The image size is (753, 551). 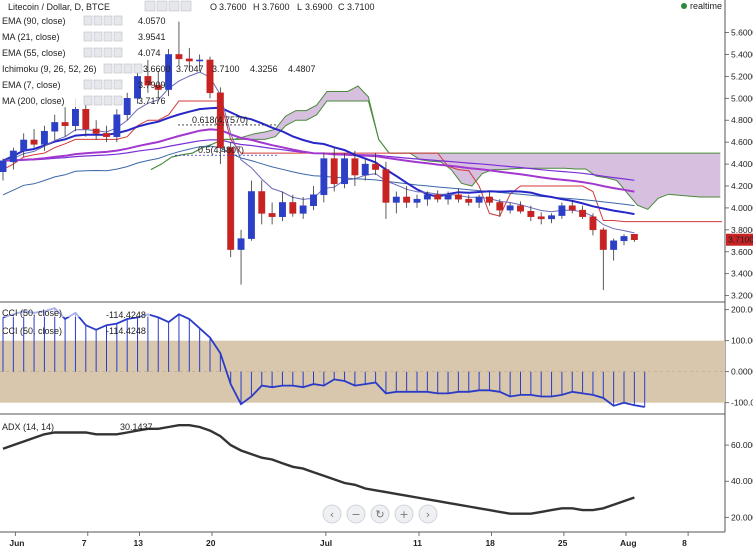 I want to click on indicator-value: 3.7176, so click(x=152, y=101).